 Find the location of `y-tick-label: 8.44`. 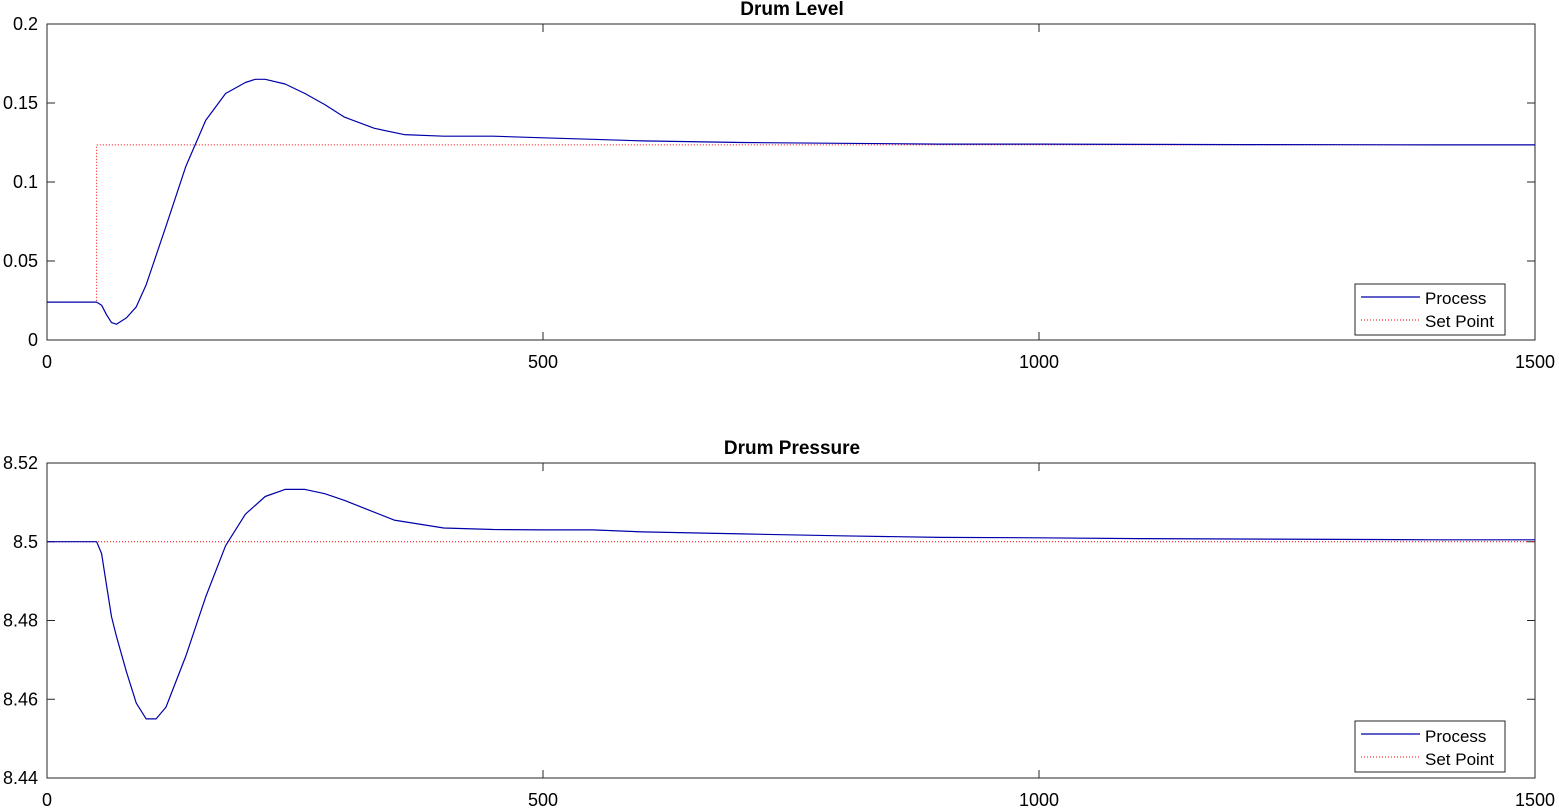

y-tick-label: 8.44 is located at coordinates (20, 778).